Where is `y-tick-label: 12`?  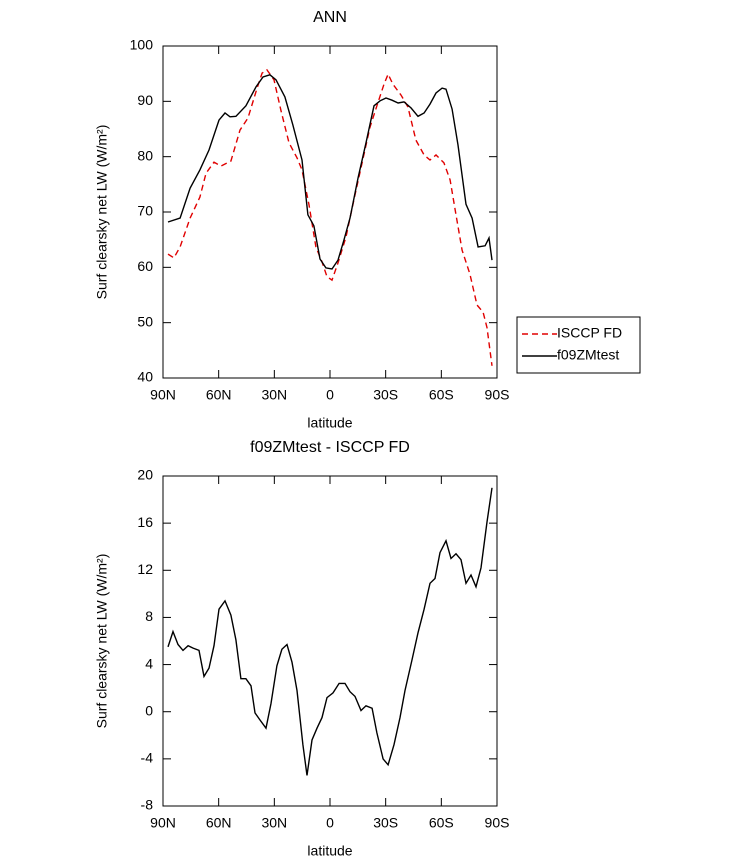
y-tick-label: 12 is located at coordinates (145, 569).